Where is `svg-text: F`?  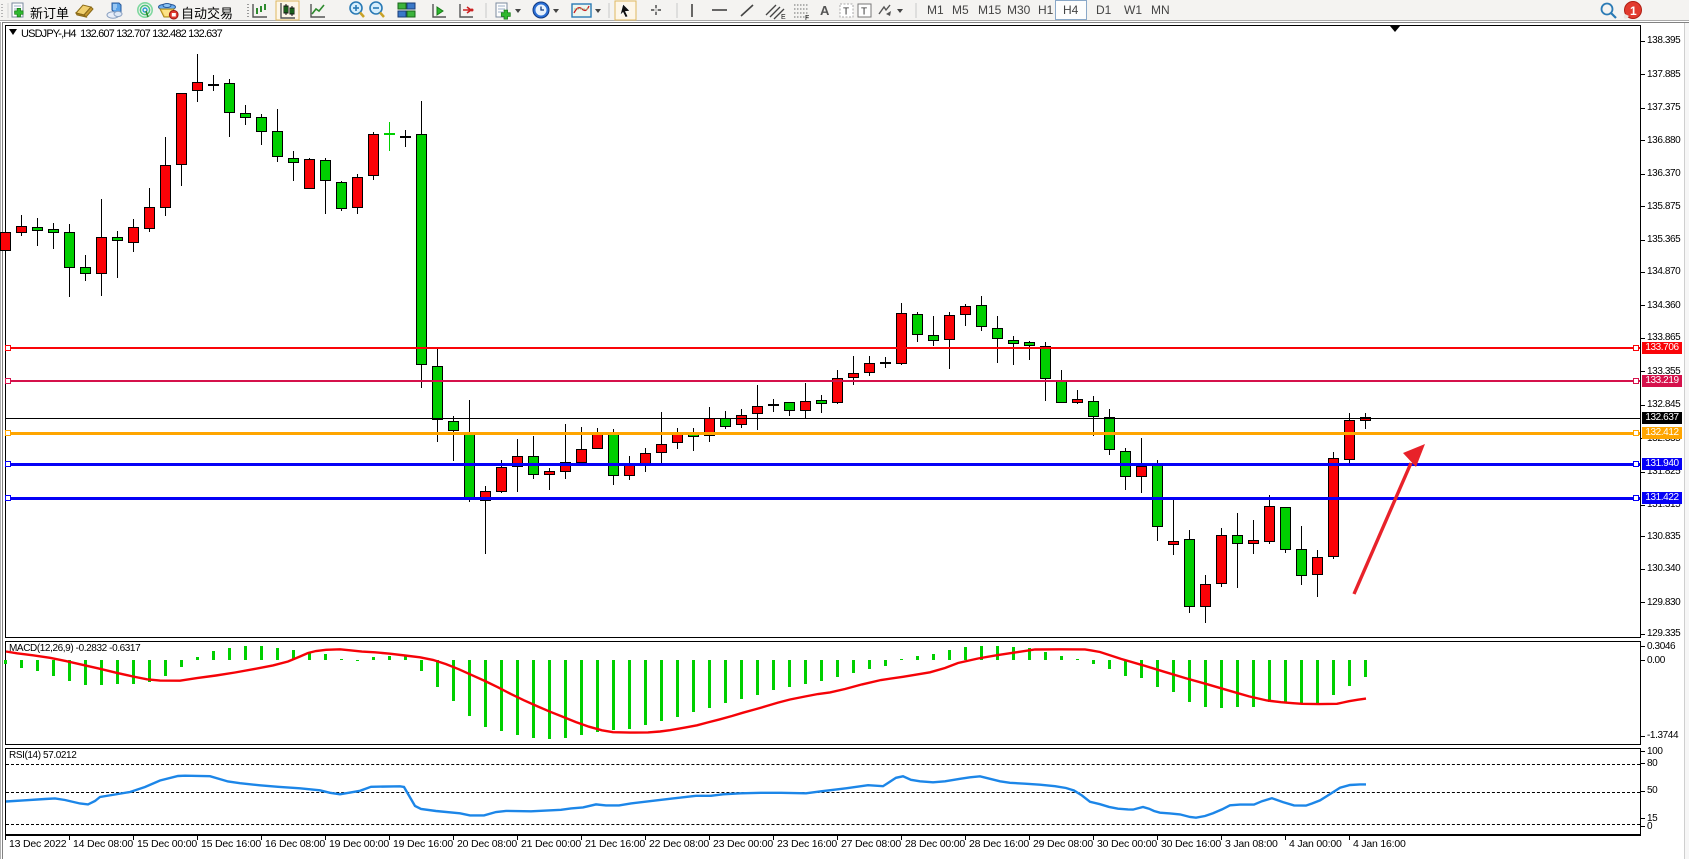
svg-text: F is located at coordinates (807, 18).